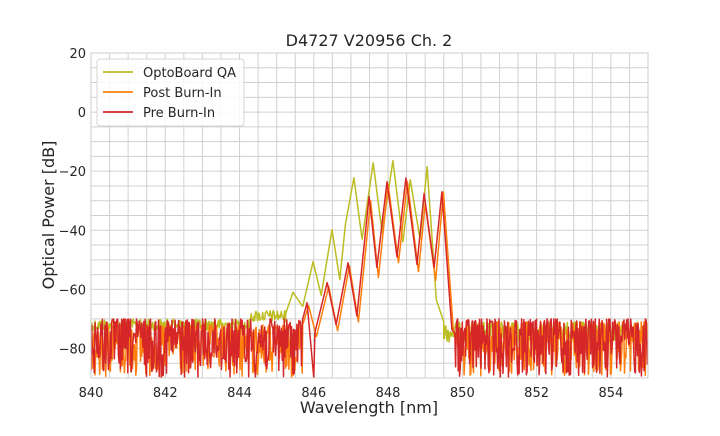  I want to click on legend-box, so click(170, 92).